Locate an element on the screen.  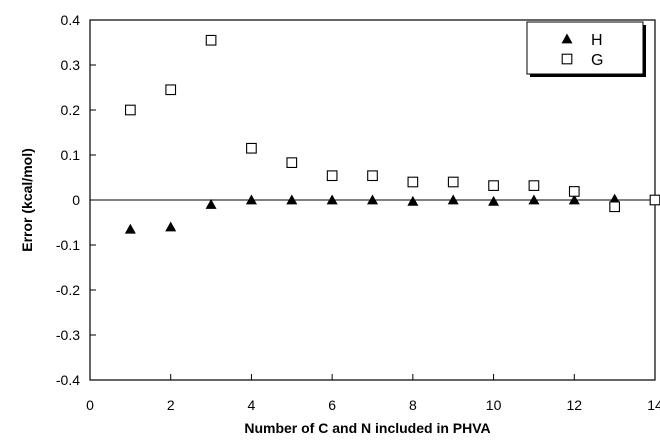
y-tick-label: 0.4 is located at coordinates (71, 20).